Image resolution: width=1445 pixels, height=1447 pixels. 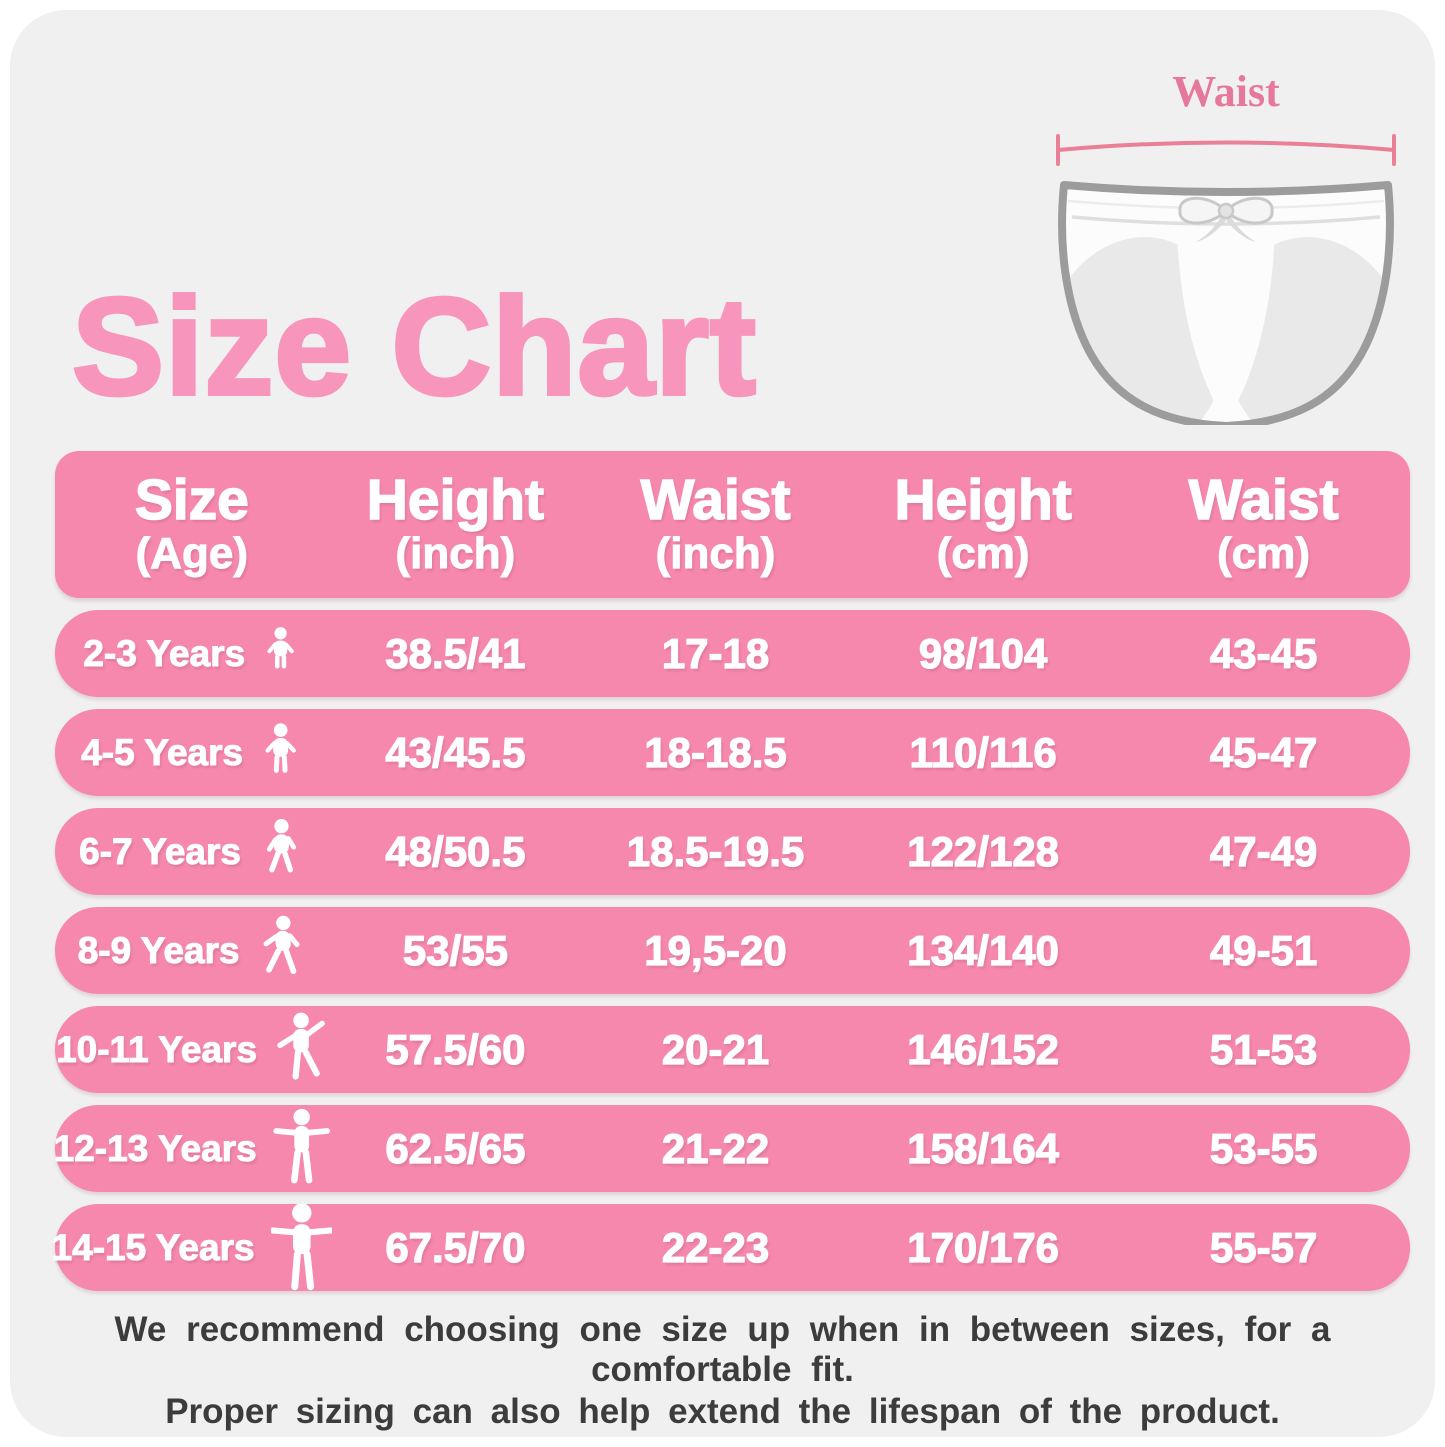 I want to click on height-cm-value: 158/164, so click(x=983, y=1148).